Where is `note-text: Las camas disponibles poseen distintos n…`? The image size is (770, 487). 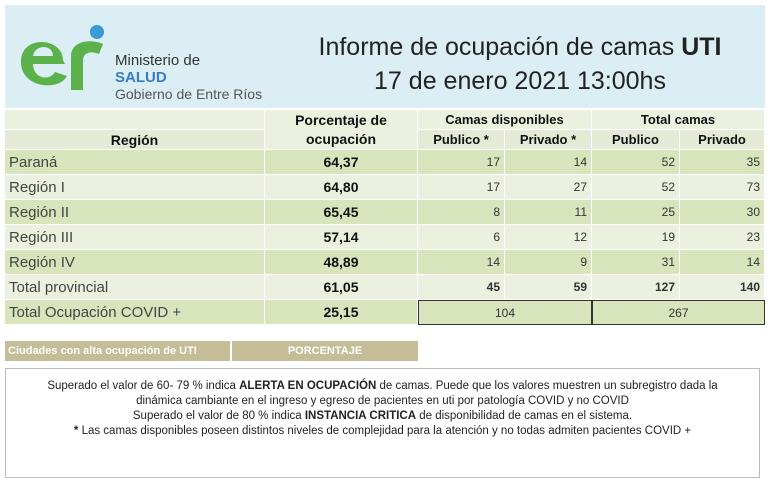 note-text: Las camas disponibles poseen distintos n… is located at coordinates (385, 431).